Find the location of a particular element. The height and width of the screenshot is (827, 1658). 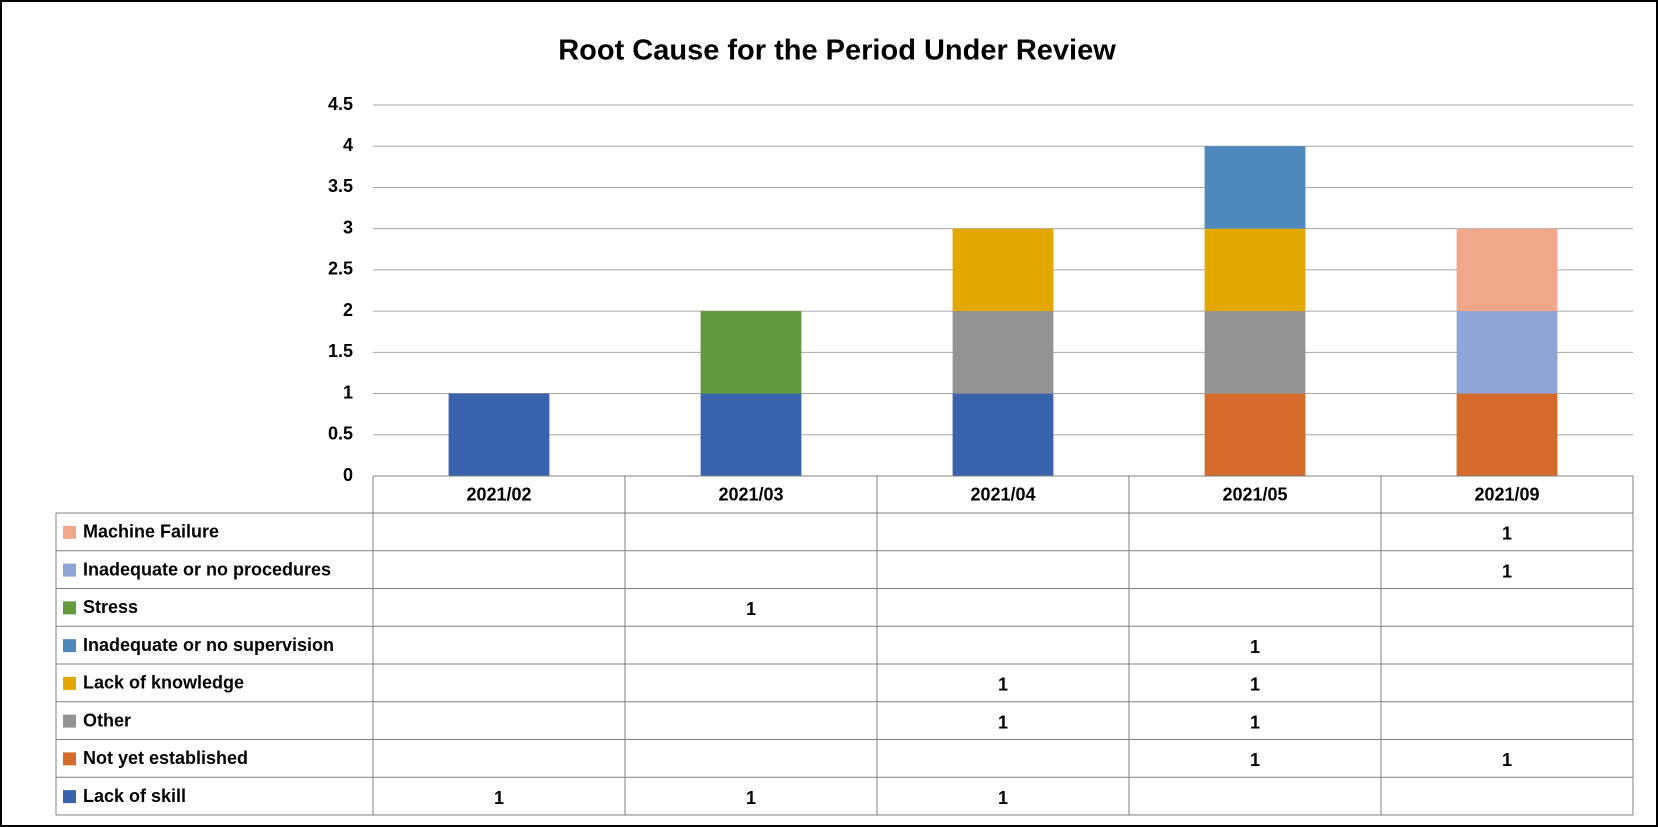

y-tick-label: 4 is located at coordinates (348, 145).